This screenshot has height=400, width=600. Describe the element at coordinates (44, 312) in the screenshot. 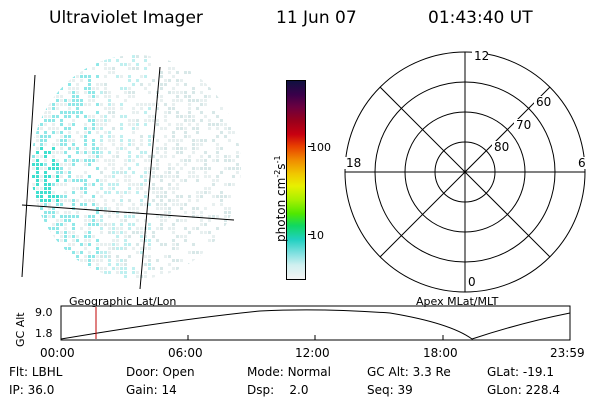

I see `timeline-ytick-9: 9.0` at that location.